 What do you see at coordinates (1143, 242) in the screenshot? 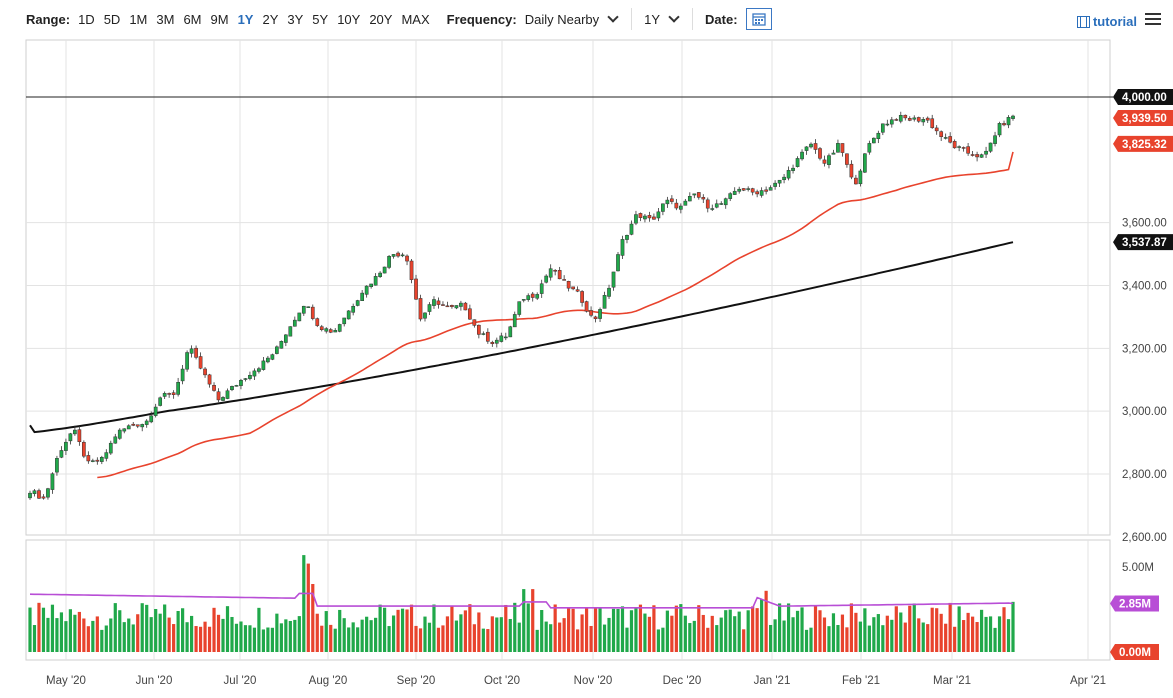
I see `ma200-label: 3,537.87` at bounding box center [1143, 242].